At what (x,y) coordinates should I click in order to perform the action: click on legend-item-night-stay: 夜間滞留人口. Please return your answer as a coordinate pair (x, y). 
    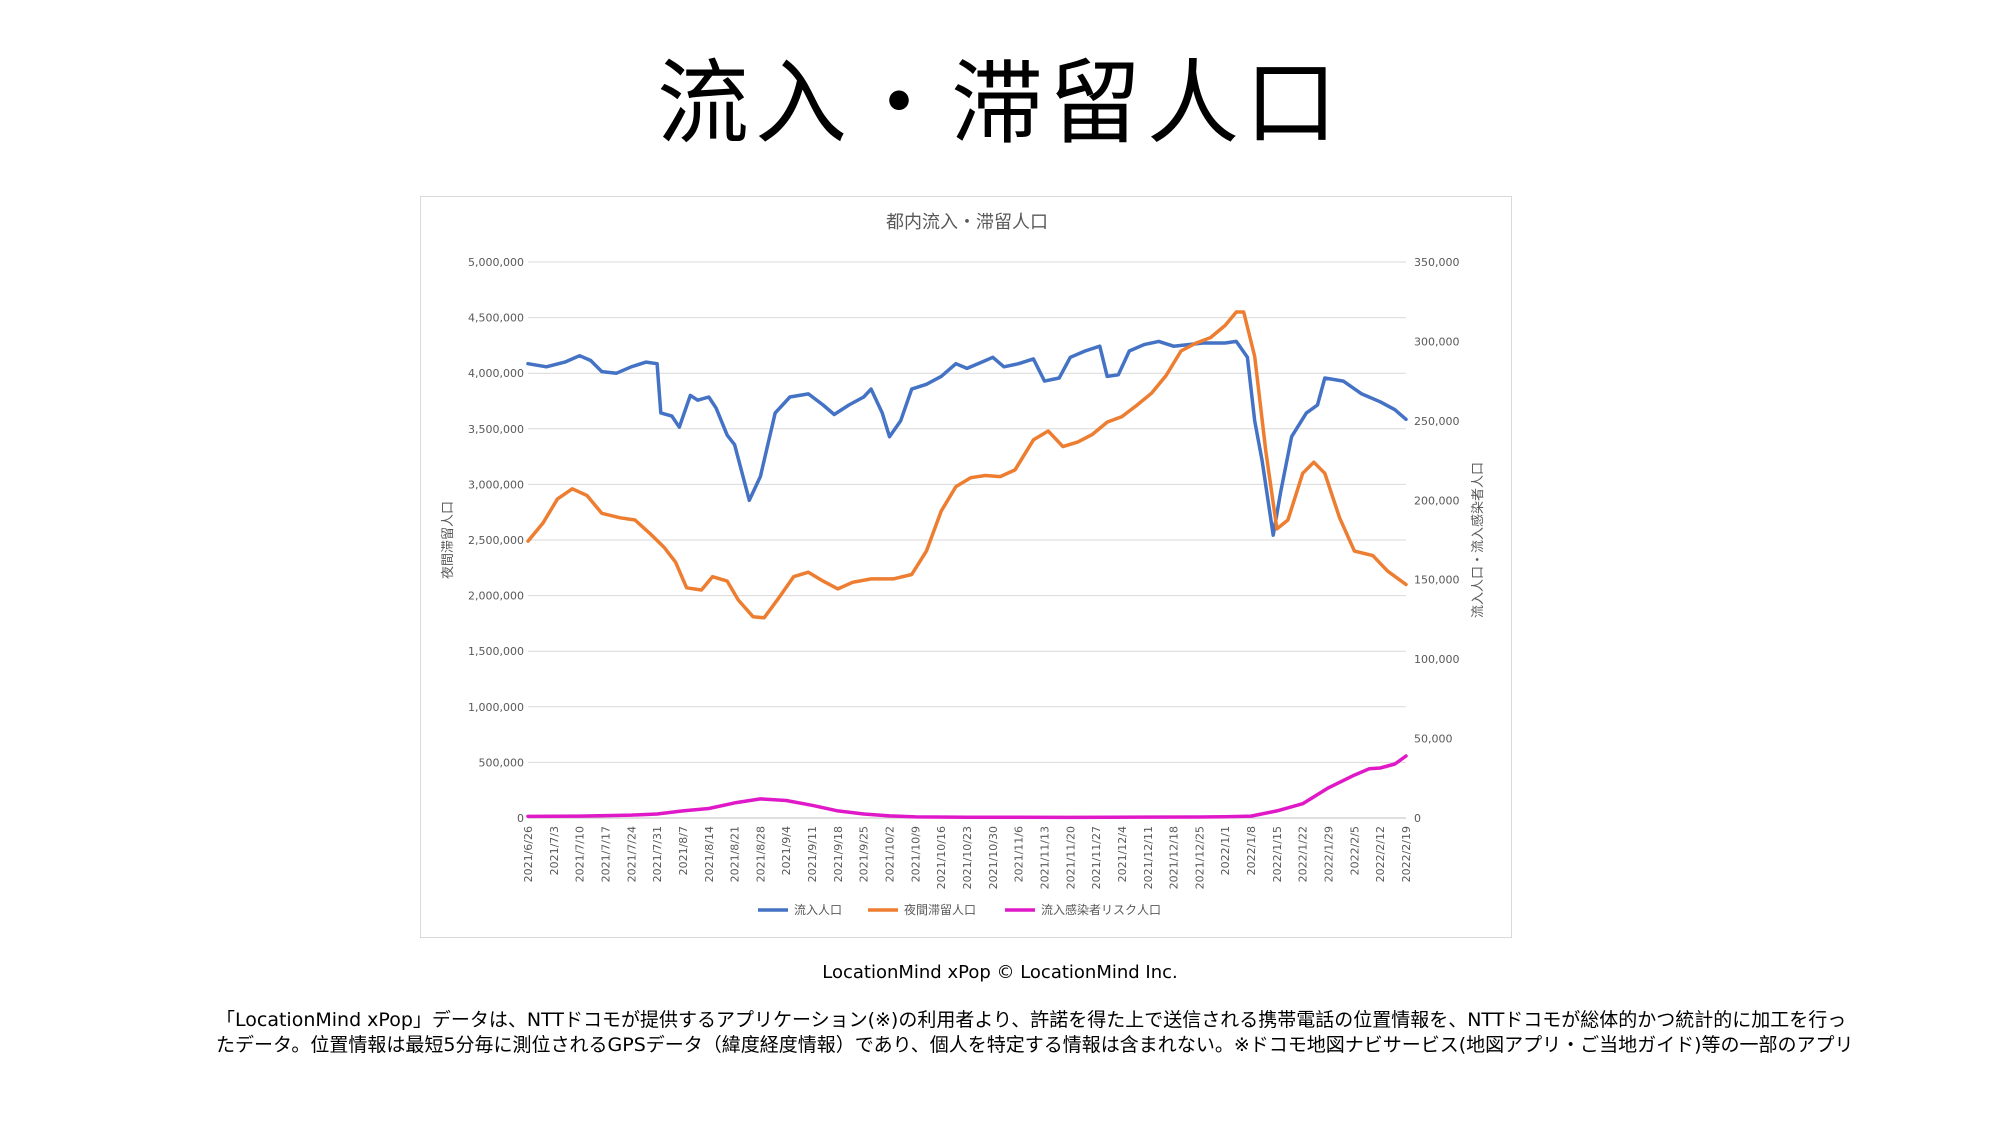
    Looking at the image, I should click on (940, 909).